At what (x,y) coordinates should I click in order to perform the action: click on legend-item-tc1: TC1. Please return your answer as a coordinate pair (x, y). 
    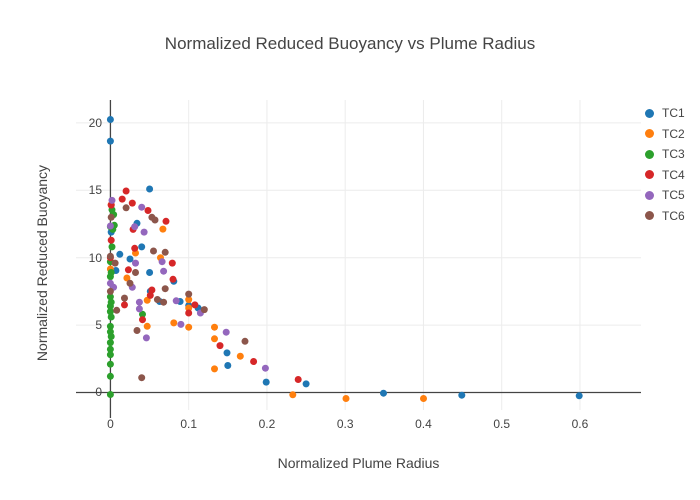
    Looking at the image, I should click on (665, 113).